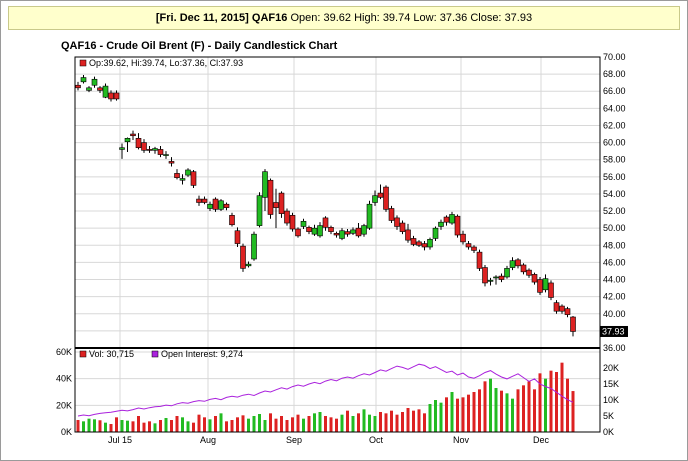  I want to click on banner-low-value: 37.36, so click(453, 18).